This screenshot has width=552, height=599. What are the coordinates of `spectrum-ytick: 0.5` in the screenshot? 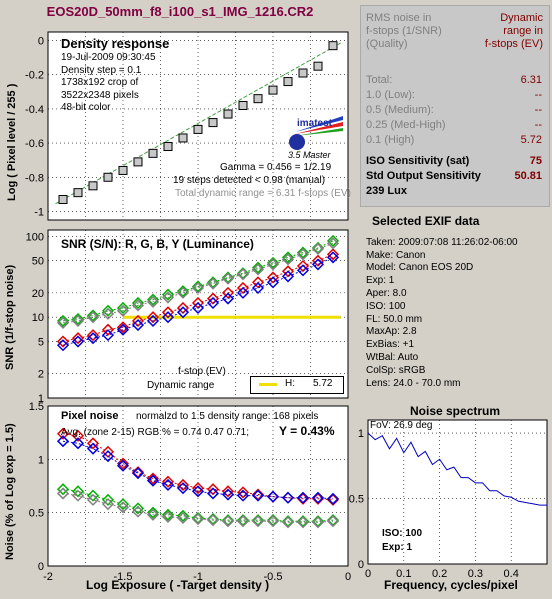 It's located at (356, 500).